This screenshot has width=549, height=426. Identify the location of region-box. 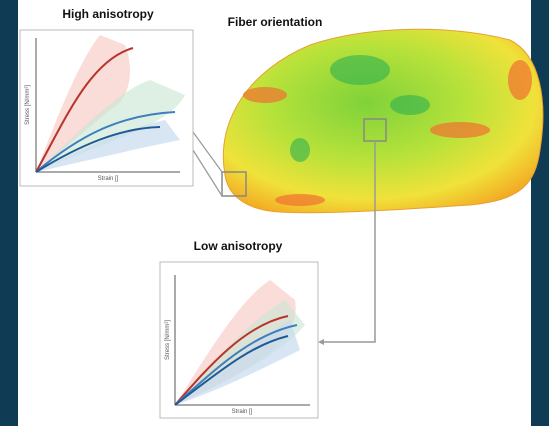
(234, 184).